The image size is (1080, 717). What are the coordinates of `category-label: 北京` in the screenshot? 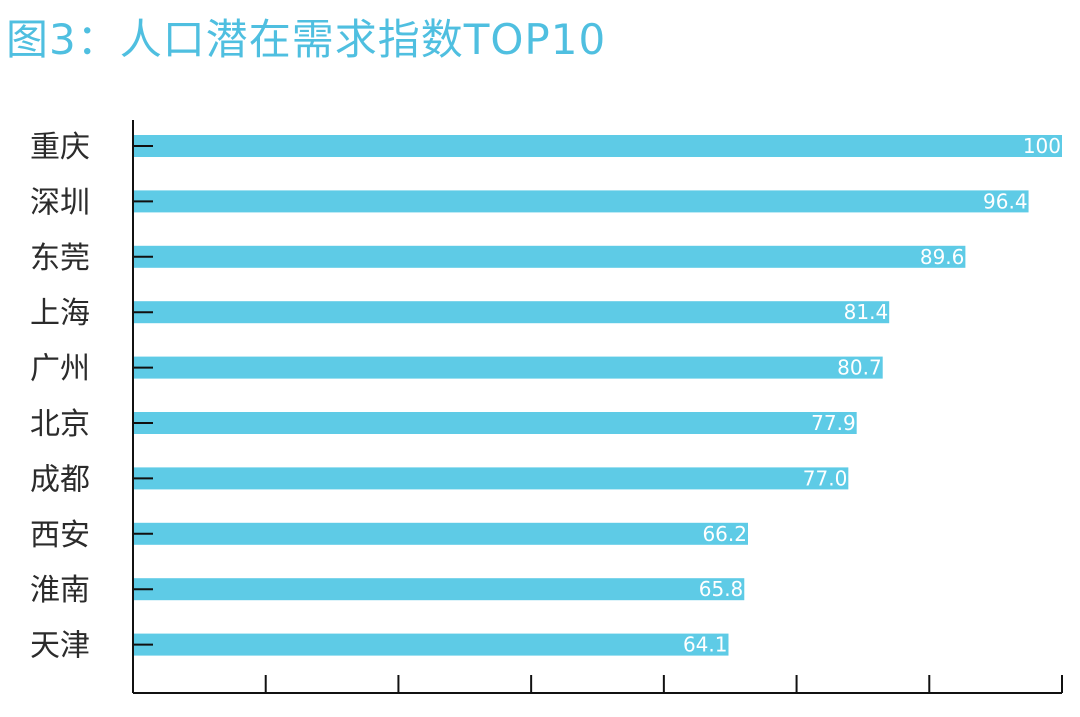 It's located at (60, 424).